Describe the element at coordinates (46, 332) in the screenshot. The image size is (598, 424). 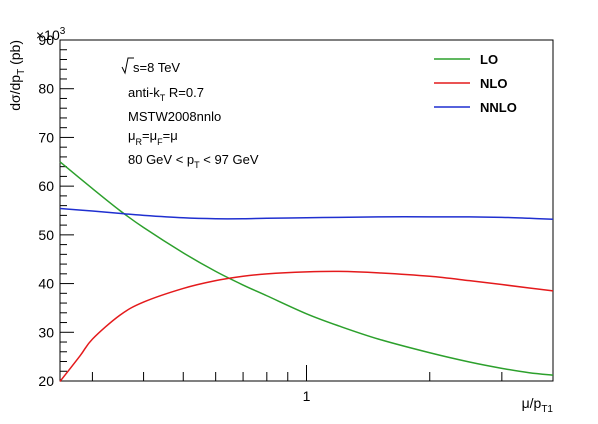
I see `y-tick-label: 30` at that location.